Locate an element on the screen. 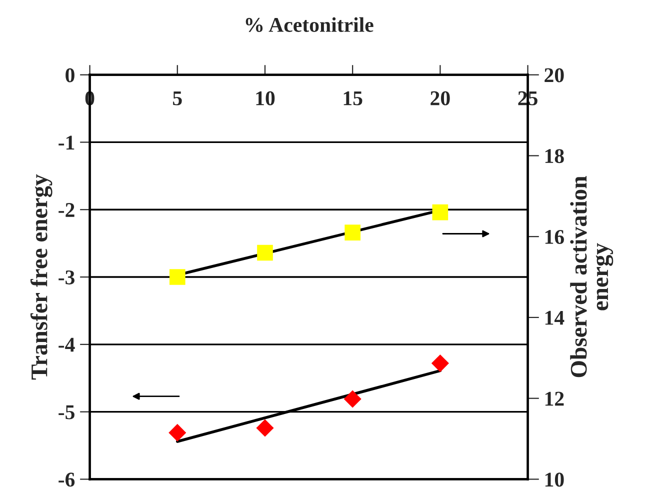 This screenshot has height=489, width=646. y-tick-label: 0 is located at coordinates (70, 75).